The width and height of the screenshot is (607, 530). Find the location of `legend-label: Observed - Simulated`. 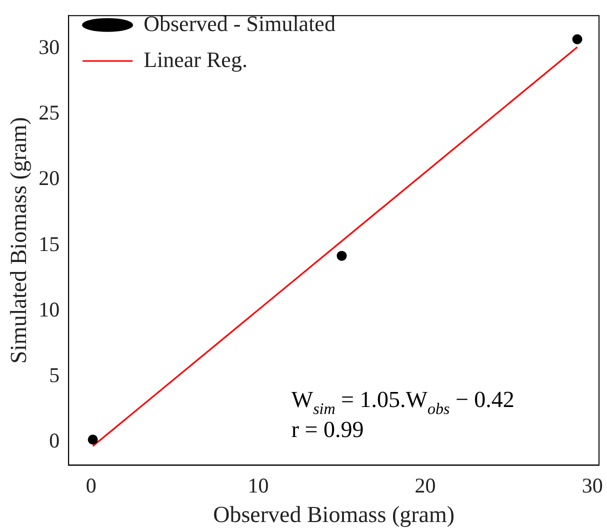

legend-label: Observed - Simulated is located at coordinates (240, 23).